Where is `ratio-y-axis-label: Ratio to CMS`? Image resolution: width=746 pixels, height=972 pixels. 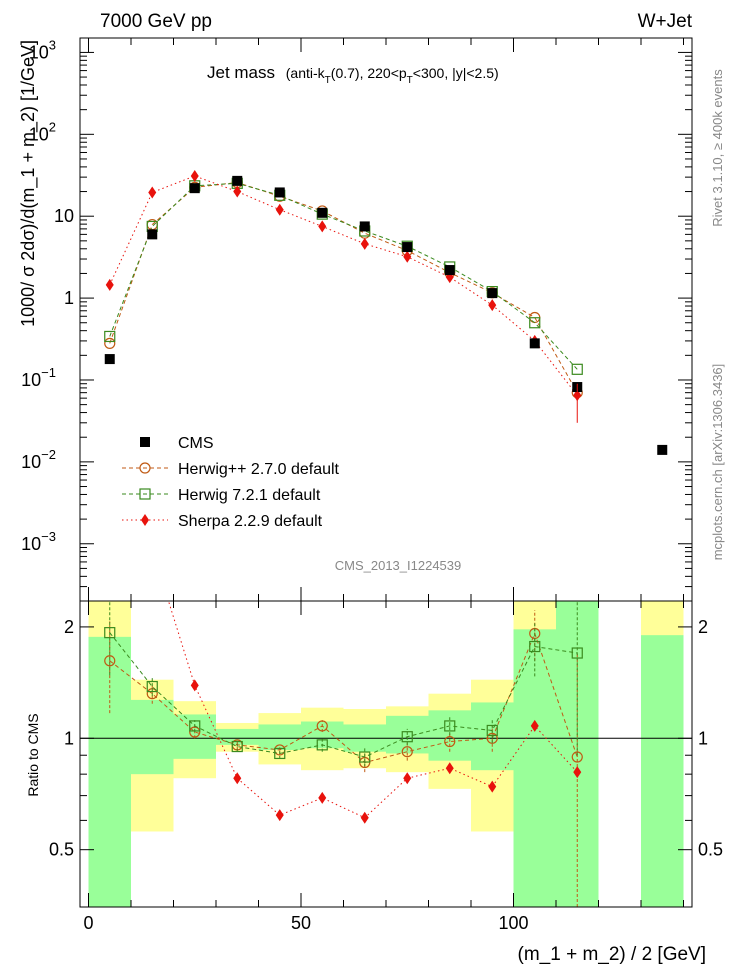
ratio-y-axis-label: Ratio to CMS is located at coordinates (33, 754).